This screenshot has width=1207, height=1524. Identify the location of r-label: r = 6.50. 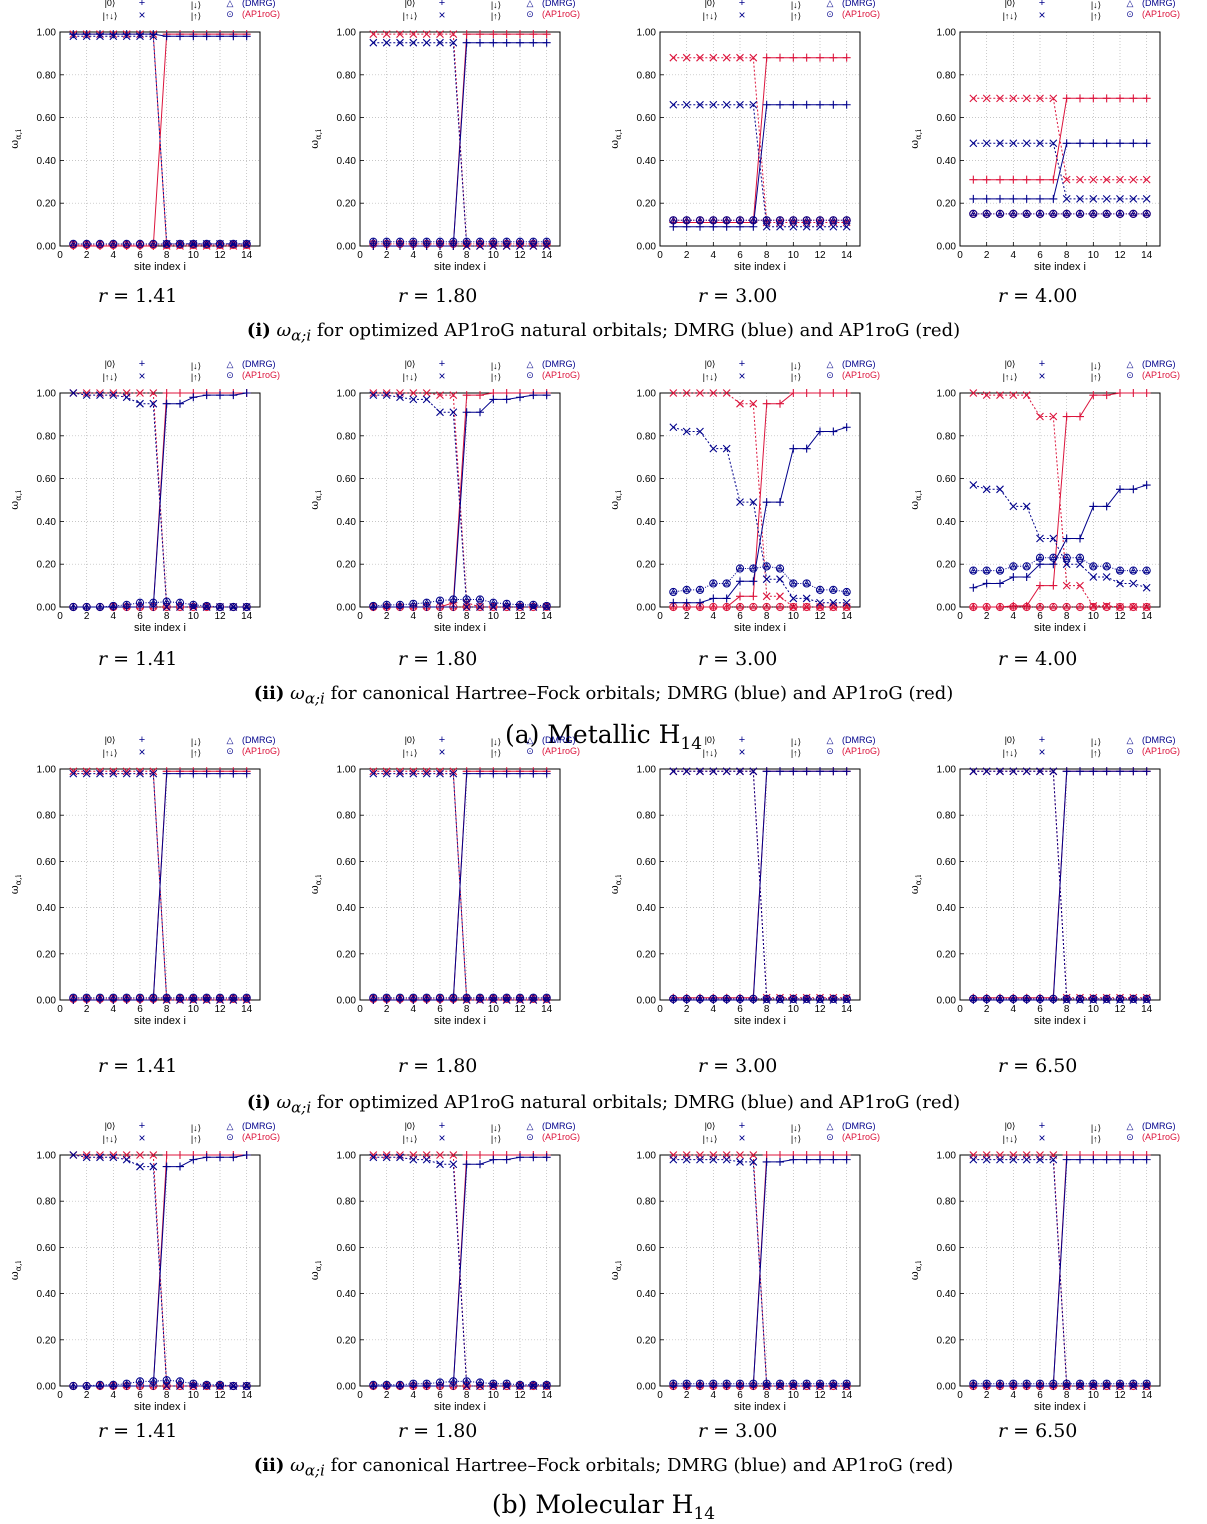
(1038, 1431).